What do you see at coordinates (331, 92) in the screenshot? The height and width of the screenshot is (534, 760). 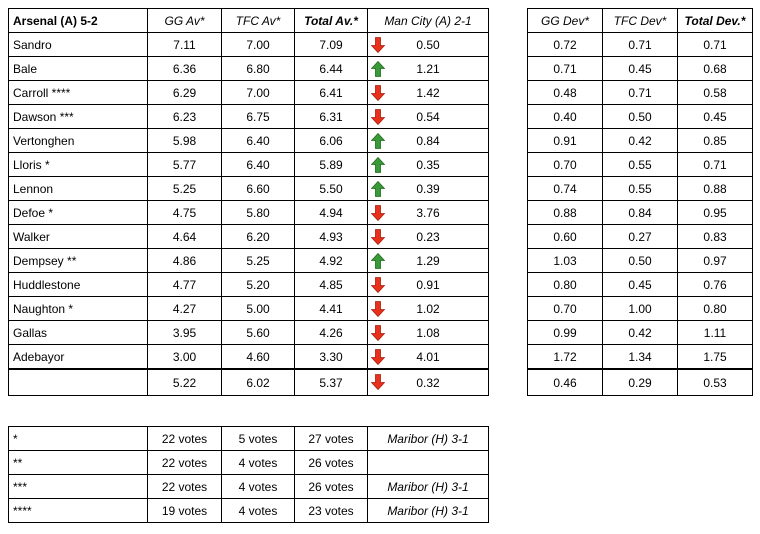 I see `total-average: 6.41` at bounding box center [331, 92].